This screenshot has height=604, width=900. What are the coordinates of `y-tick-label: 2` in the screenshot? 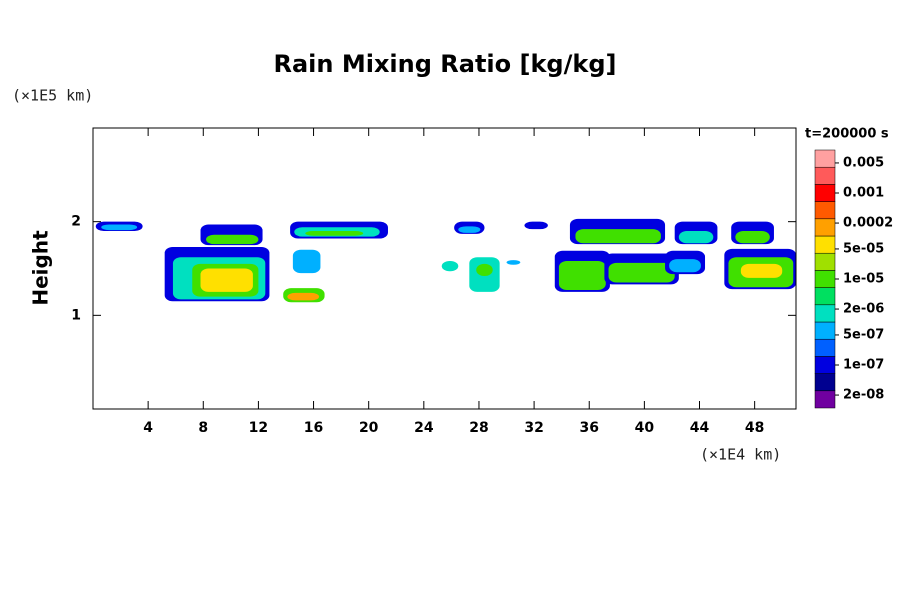 It's located at (76, 222).